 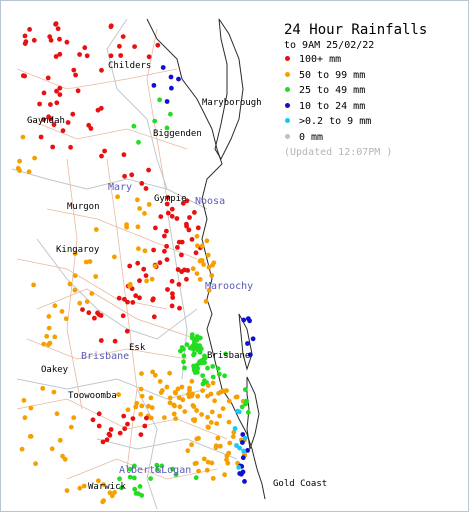 I want to click on region-maroochy: Maroochy, so click(x=229, y=286).